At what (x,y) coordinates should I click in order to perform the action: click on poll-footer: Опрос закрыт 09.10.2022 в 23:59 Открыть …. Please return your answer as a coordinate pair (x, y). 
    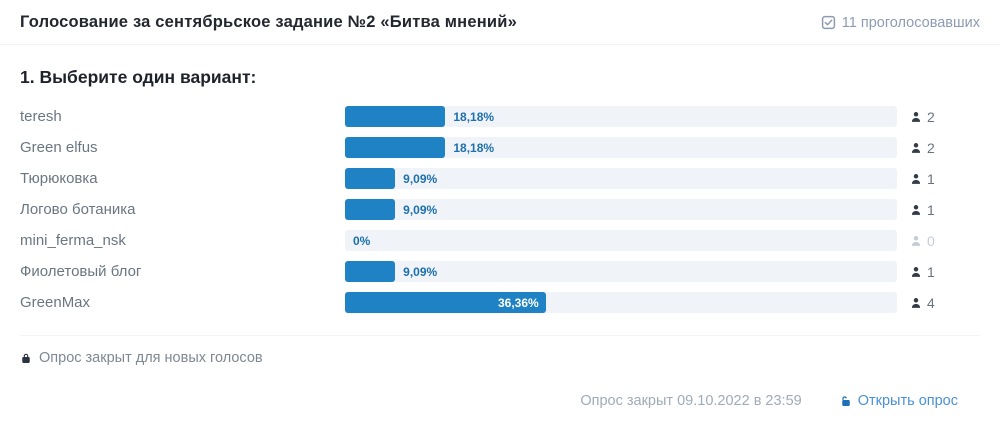
    Looking at the image, I should click on (479, 401).